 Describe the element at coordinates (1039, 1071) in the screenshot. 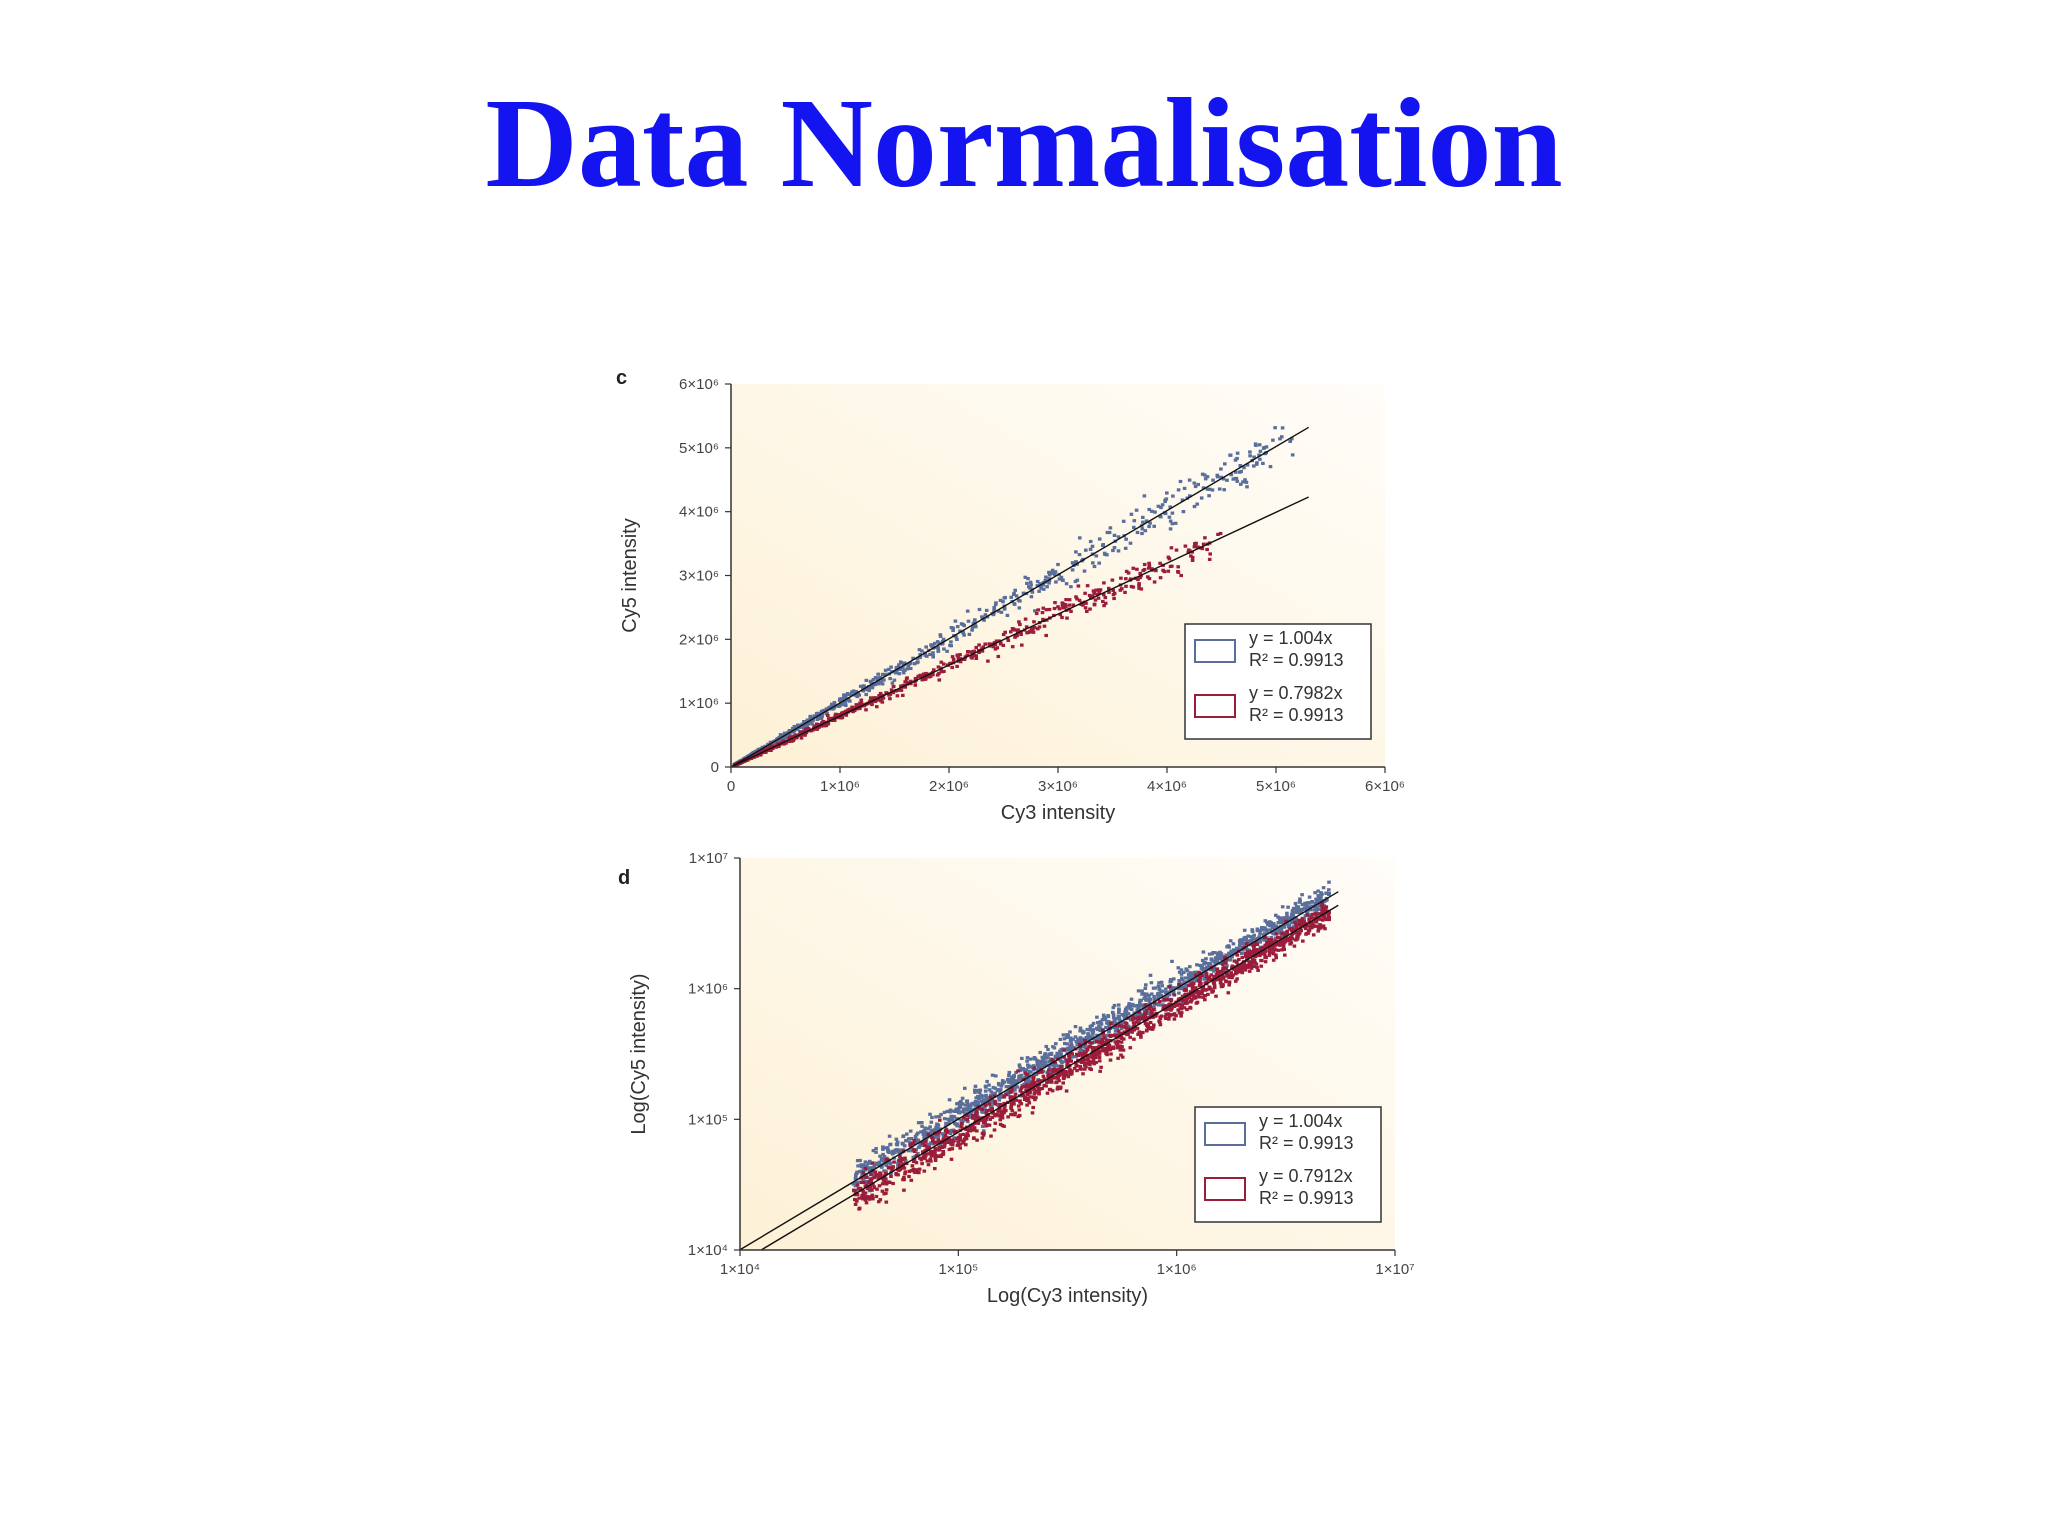

I see `fit-line` at that location.